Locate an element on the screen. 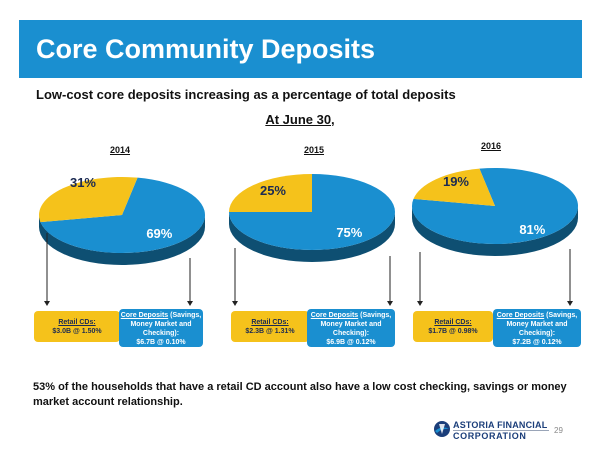 This screenshot has height=449, width=600. pie-slice-core-deposits-2014 is located at coordinates (123, 215).